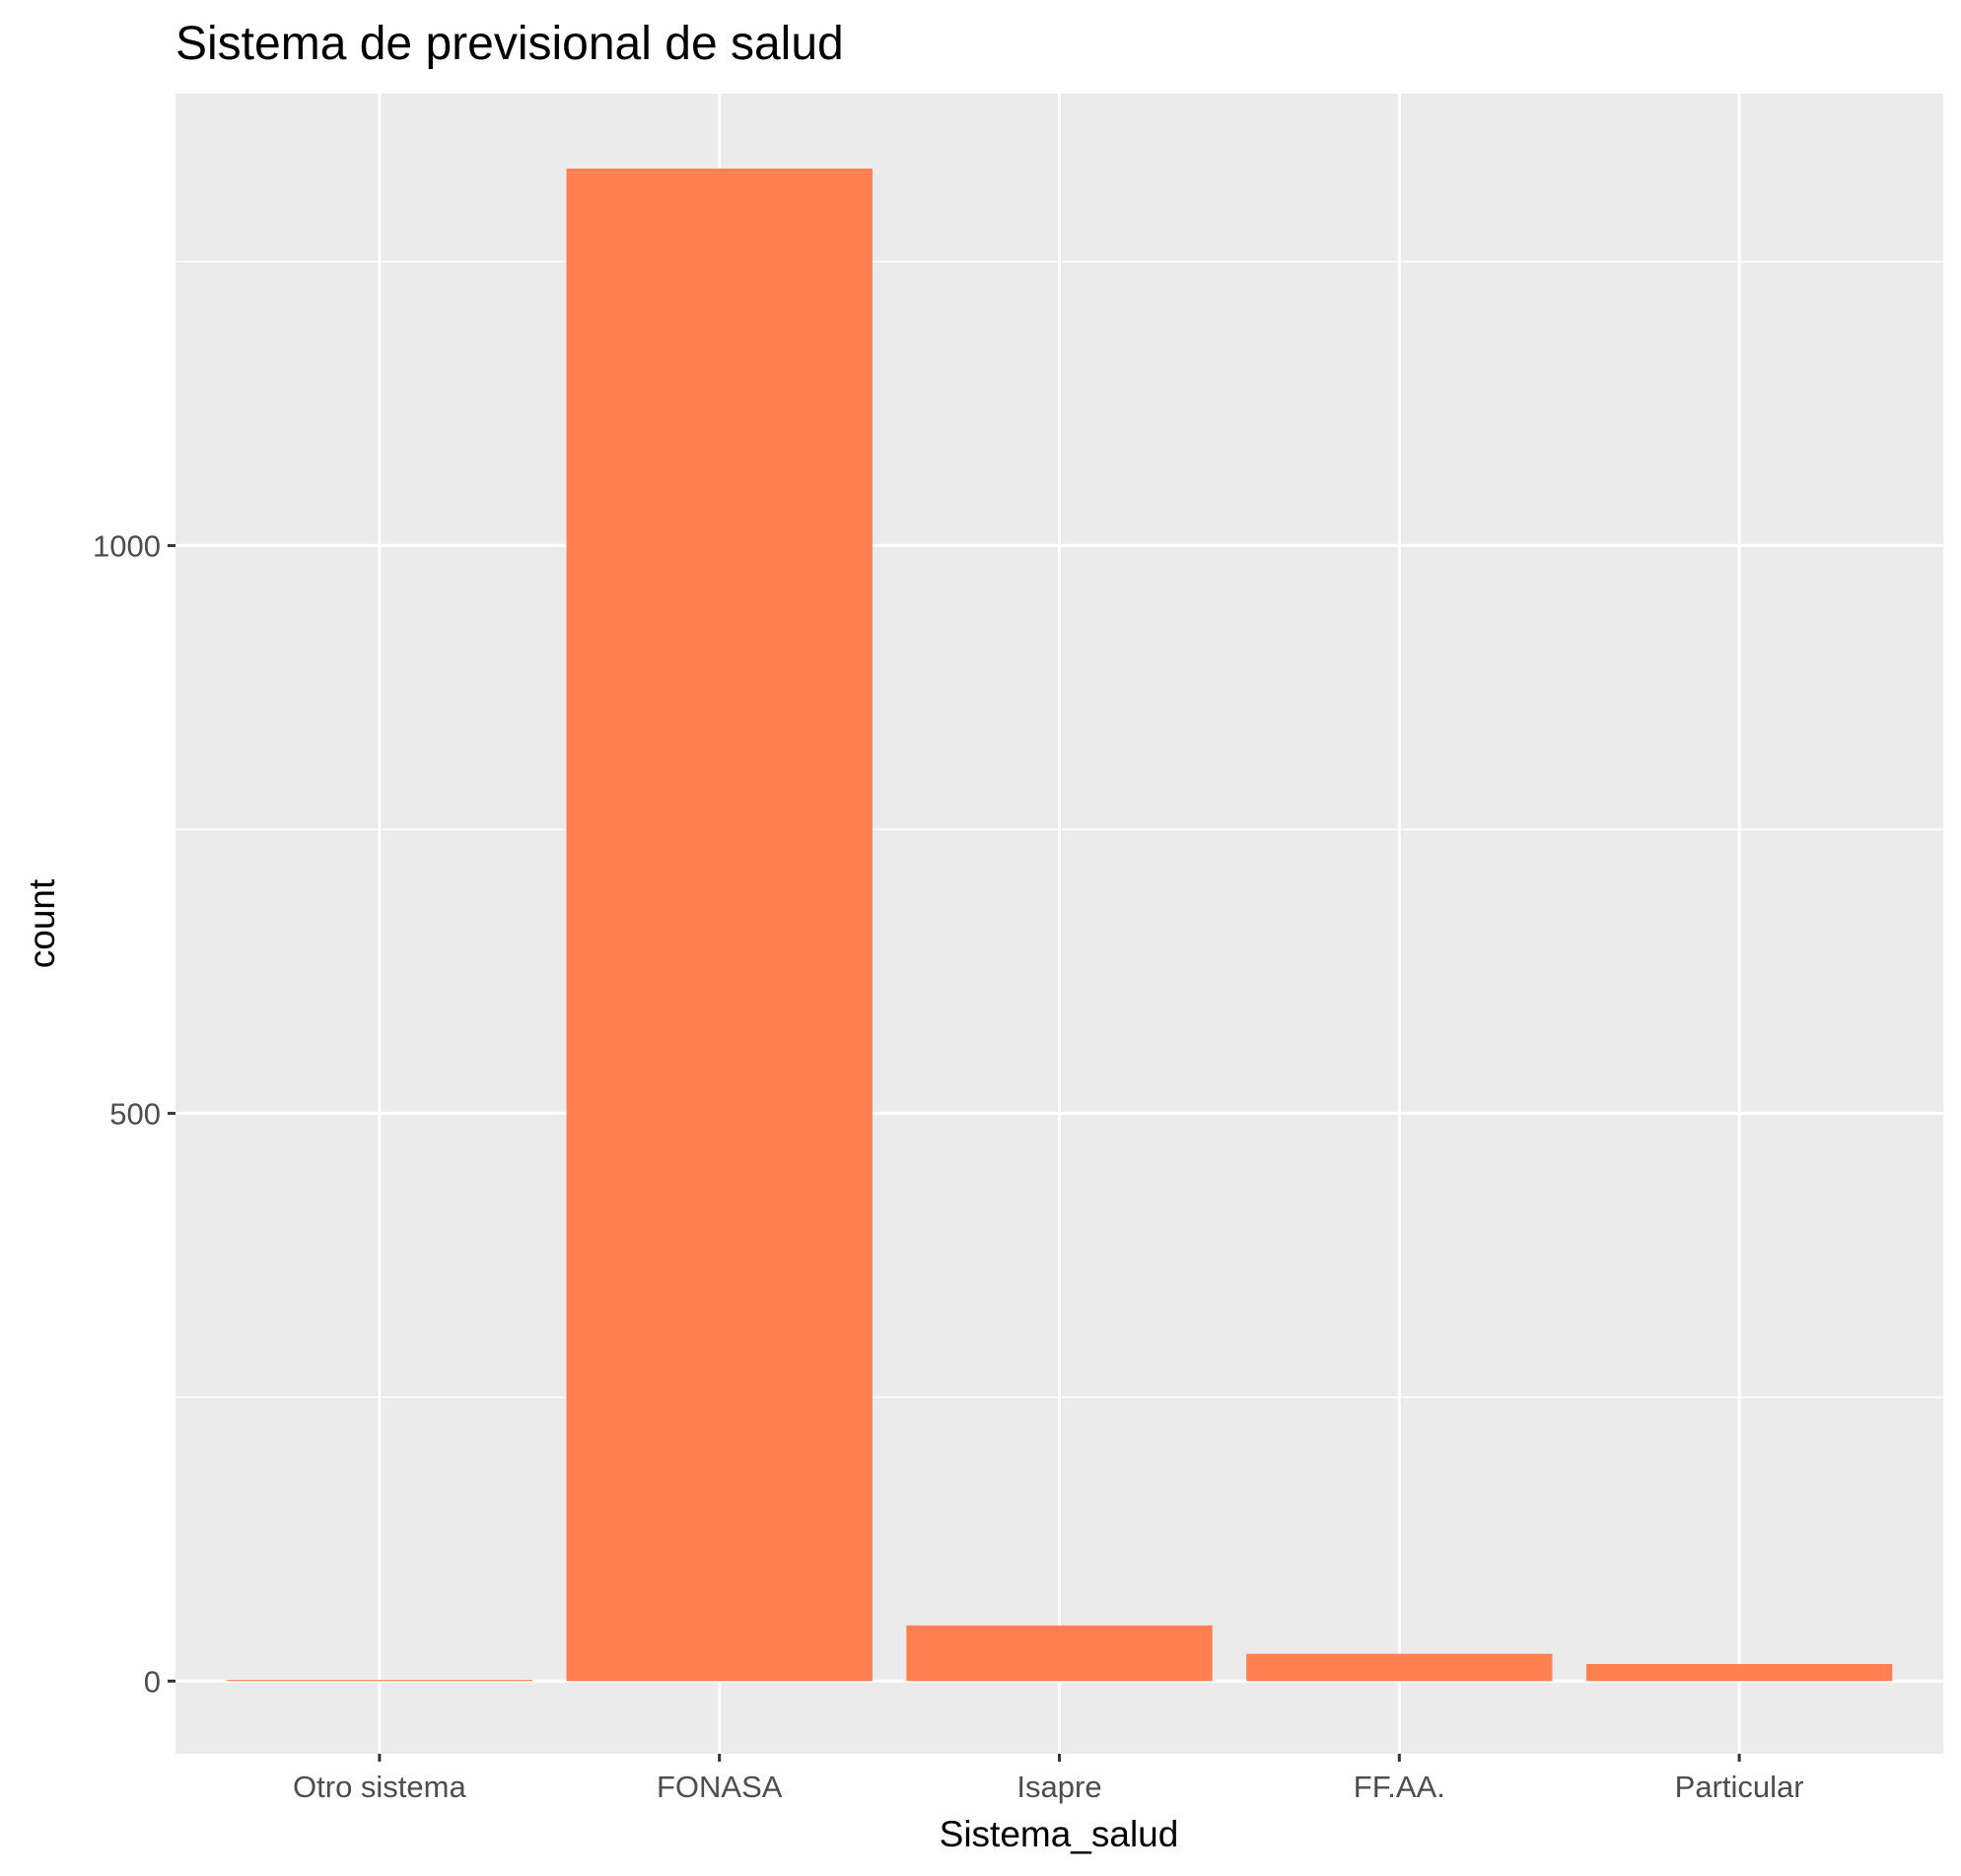 The height and width of the screenshot is (1876, 1961). What do you see at coordinates (379, 1787) in the screenshot?
I see `x-tick-label-0: Otro sistema` at bounding box center [379, 1787].